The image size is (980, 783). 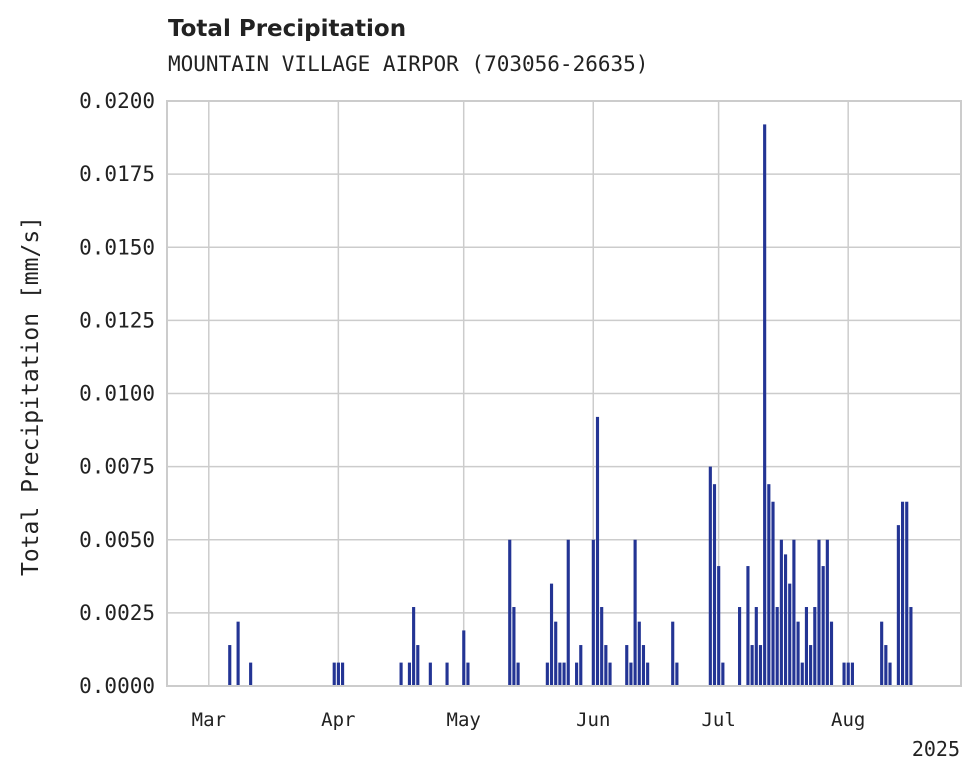 What do you see at coordinates (117, 101) in the screenshot?
I see `y-tick-label: 0.0200` at bounding box center [117, 101].